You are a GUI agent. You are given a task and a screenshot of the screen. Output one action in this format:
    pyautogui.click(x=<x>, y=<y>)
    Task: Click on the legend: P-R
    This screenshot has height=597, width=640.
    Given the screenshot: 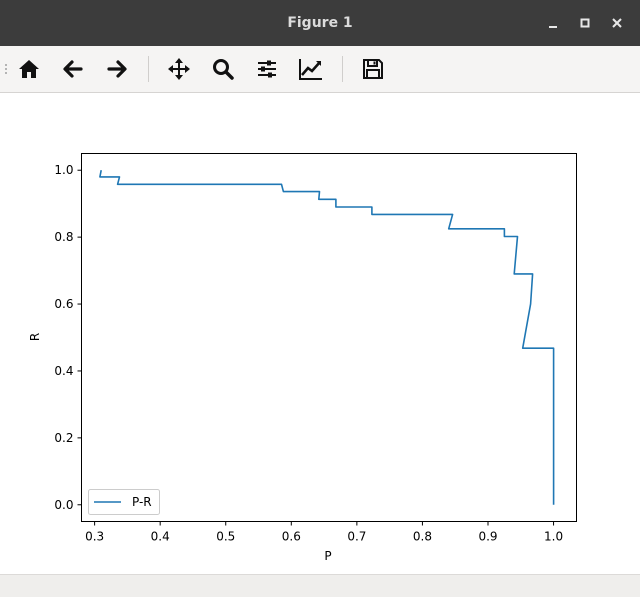 What is the action you would take?
    pyautogui.click(x=124, y=502)
    